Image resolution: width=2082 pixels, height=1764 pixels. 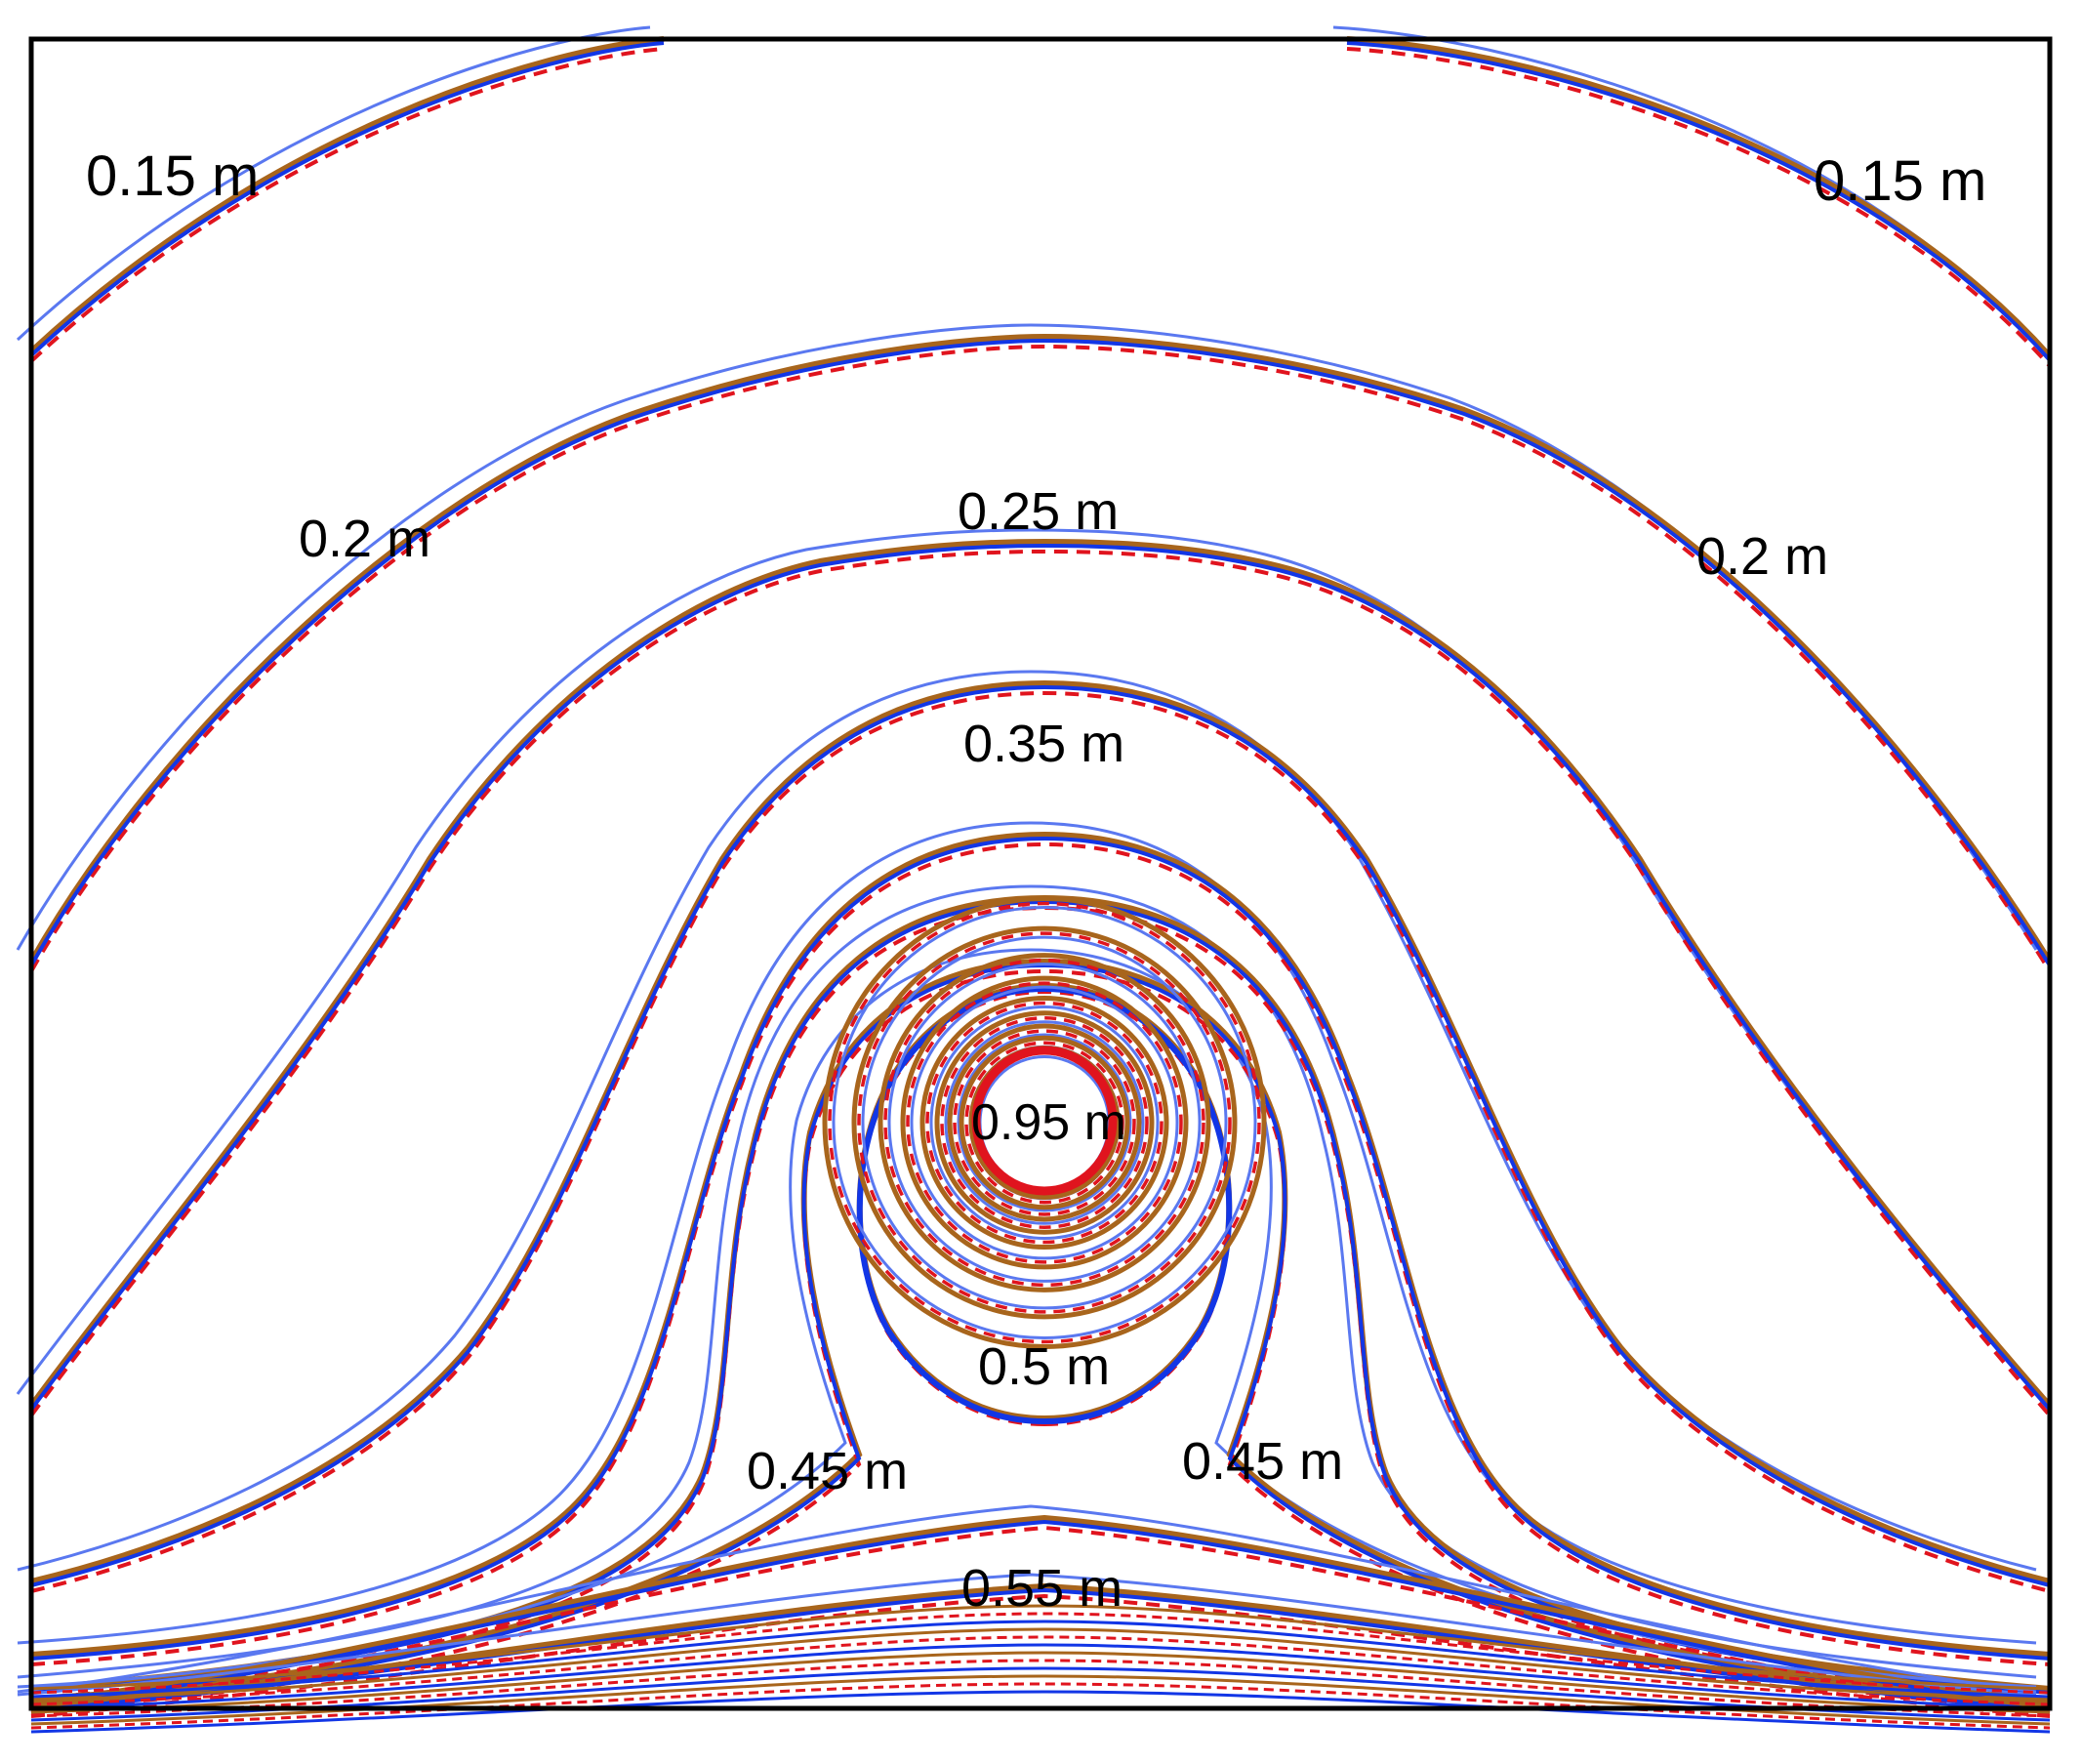 I want to click on contour-055-blue, so click(x=1041, y=1614).